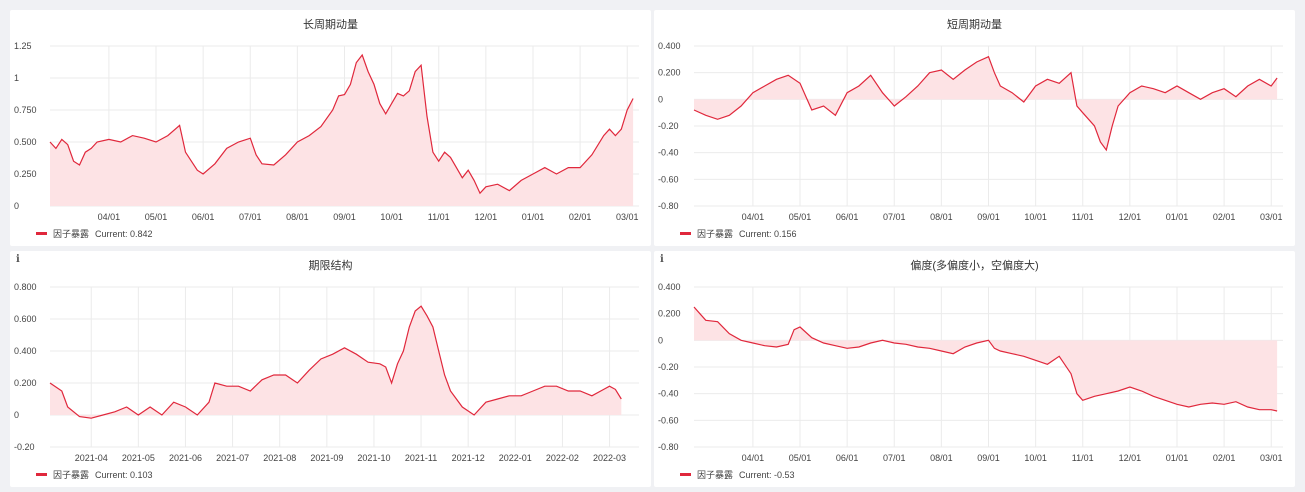 This screenshot has height=492, width=1305. I want to click on chart-title: 长周期动量, so click(330, 25).